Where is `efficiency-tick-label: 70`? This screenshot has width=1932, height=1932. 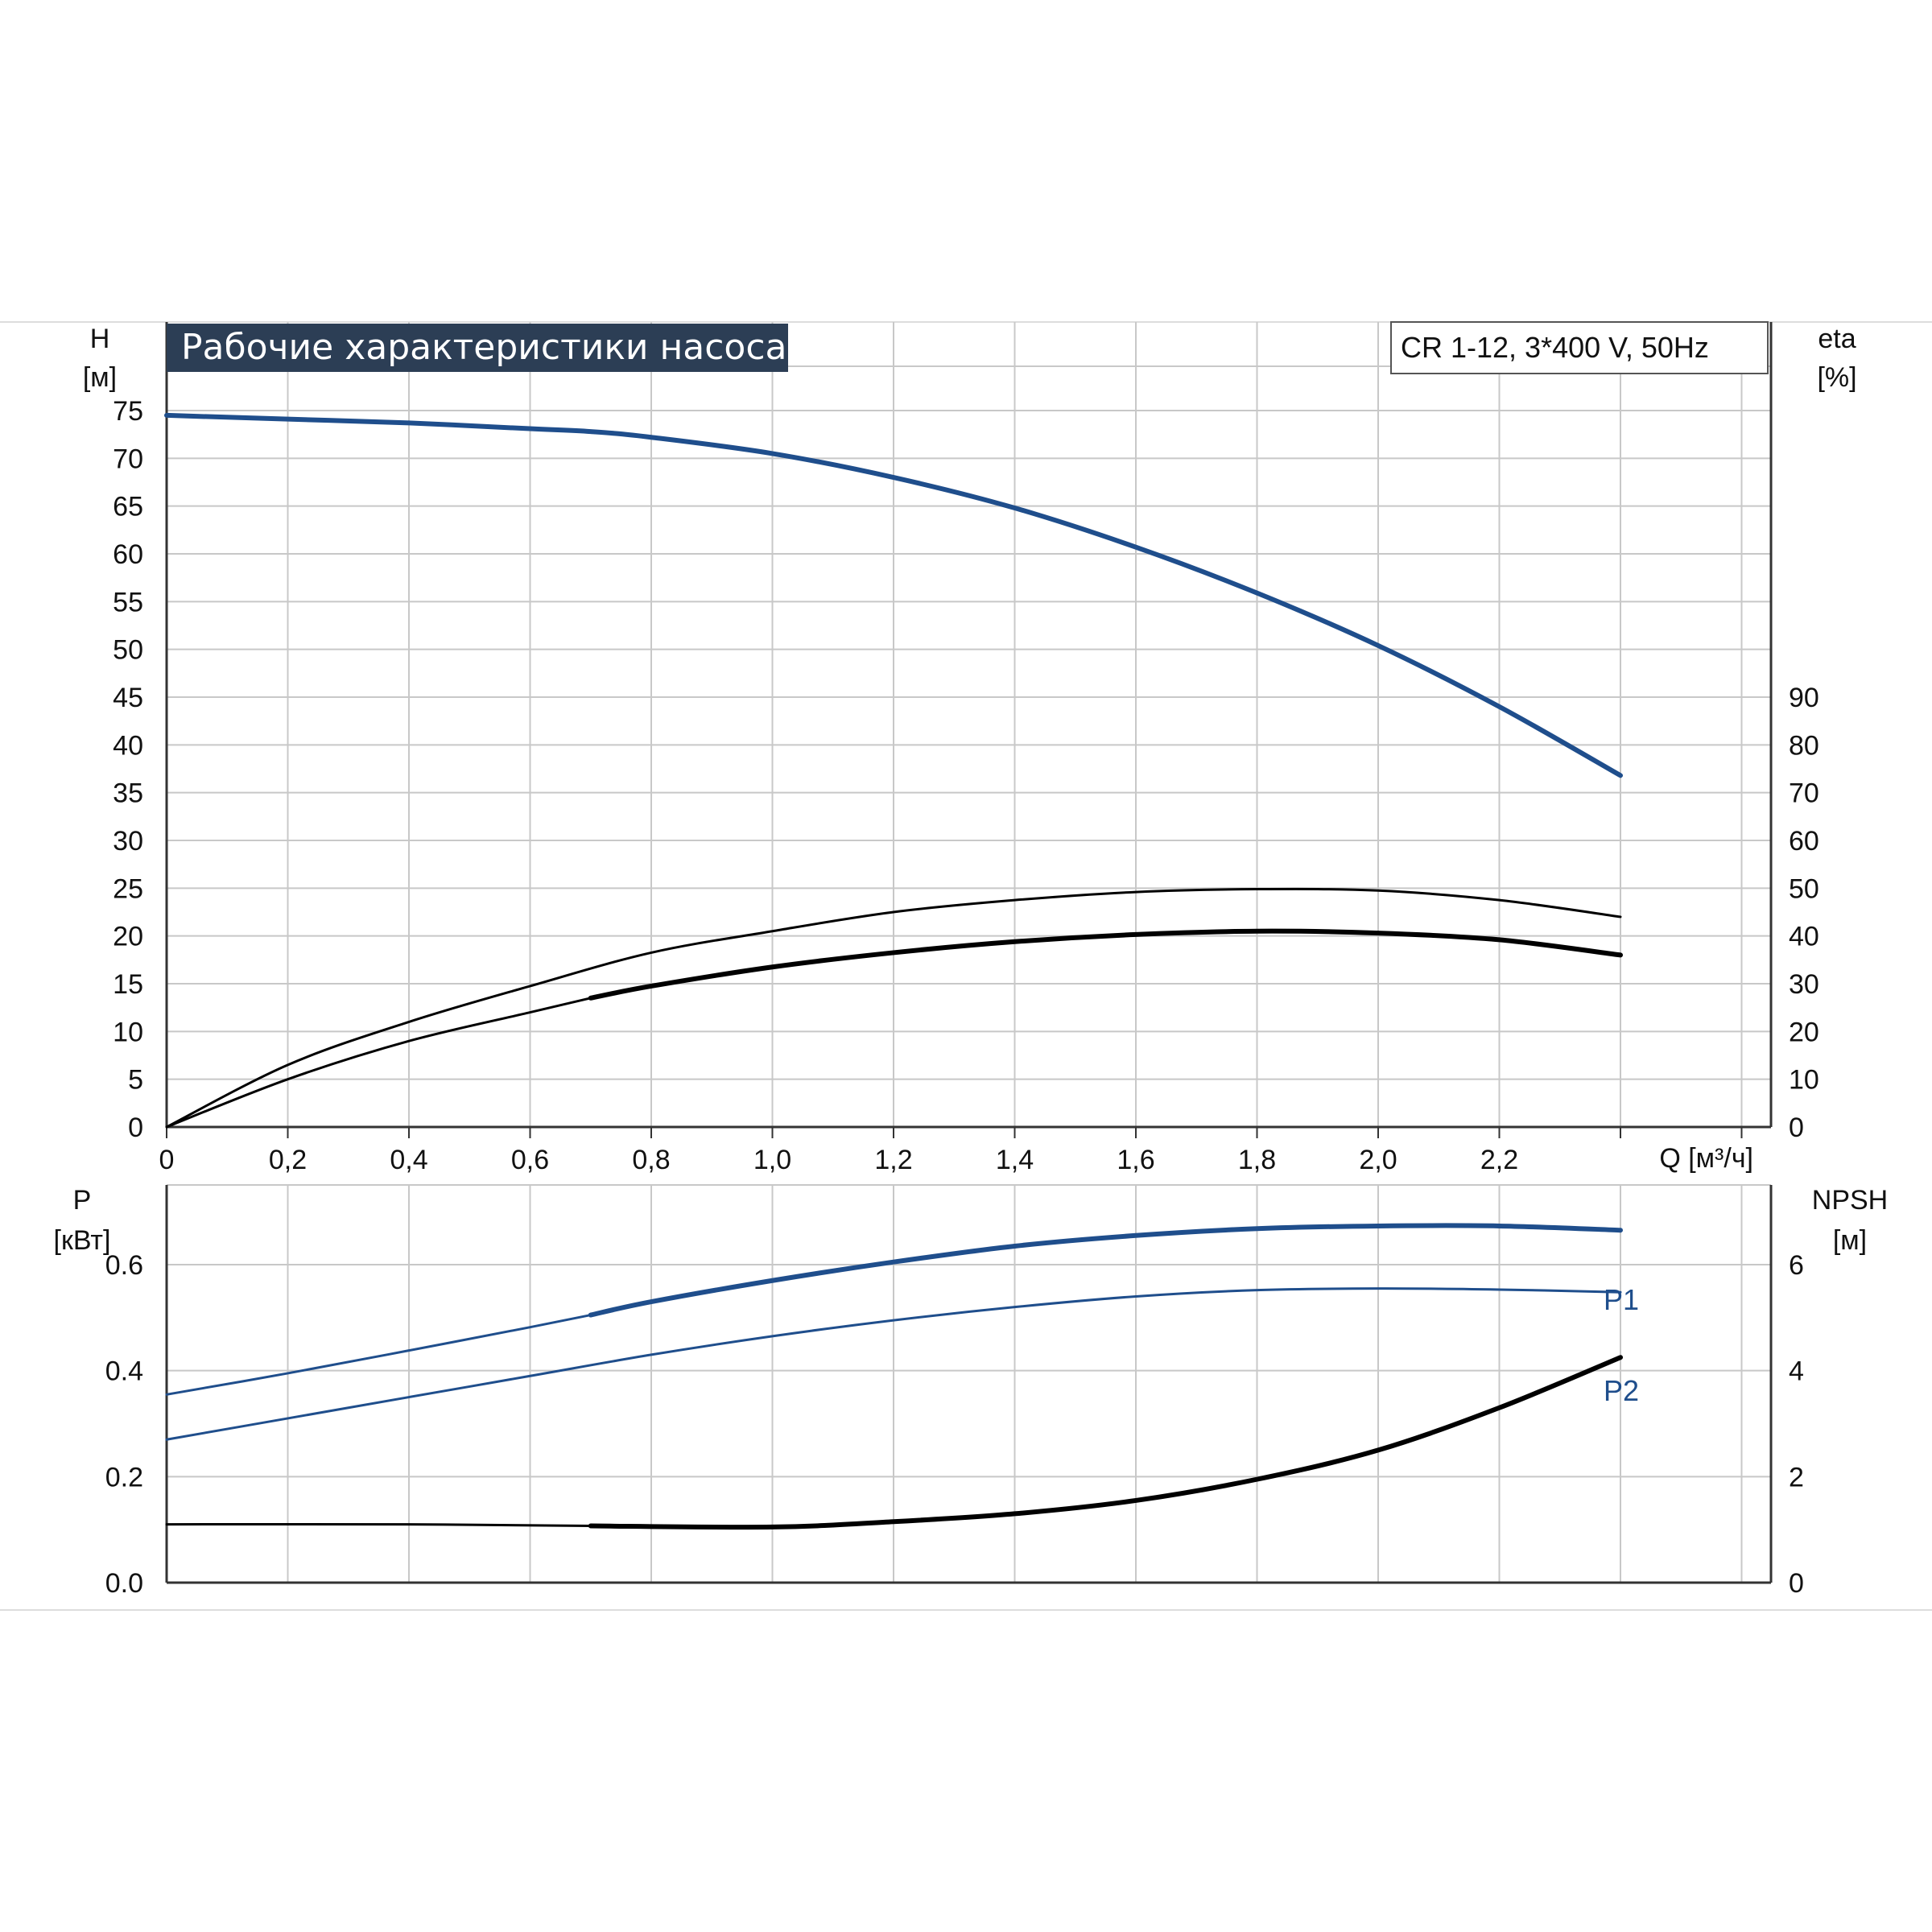
efficiency-tick-label: 70 is located at coordinates (1804, 793).